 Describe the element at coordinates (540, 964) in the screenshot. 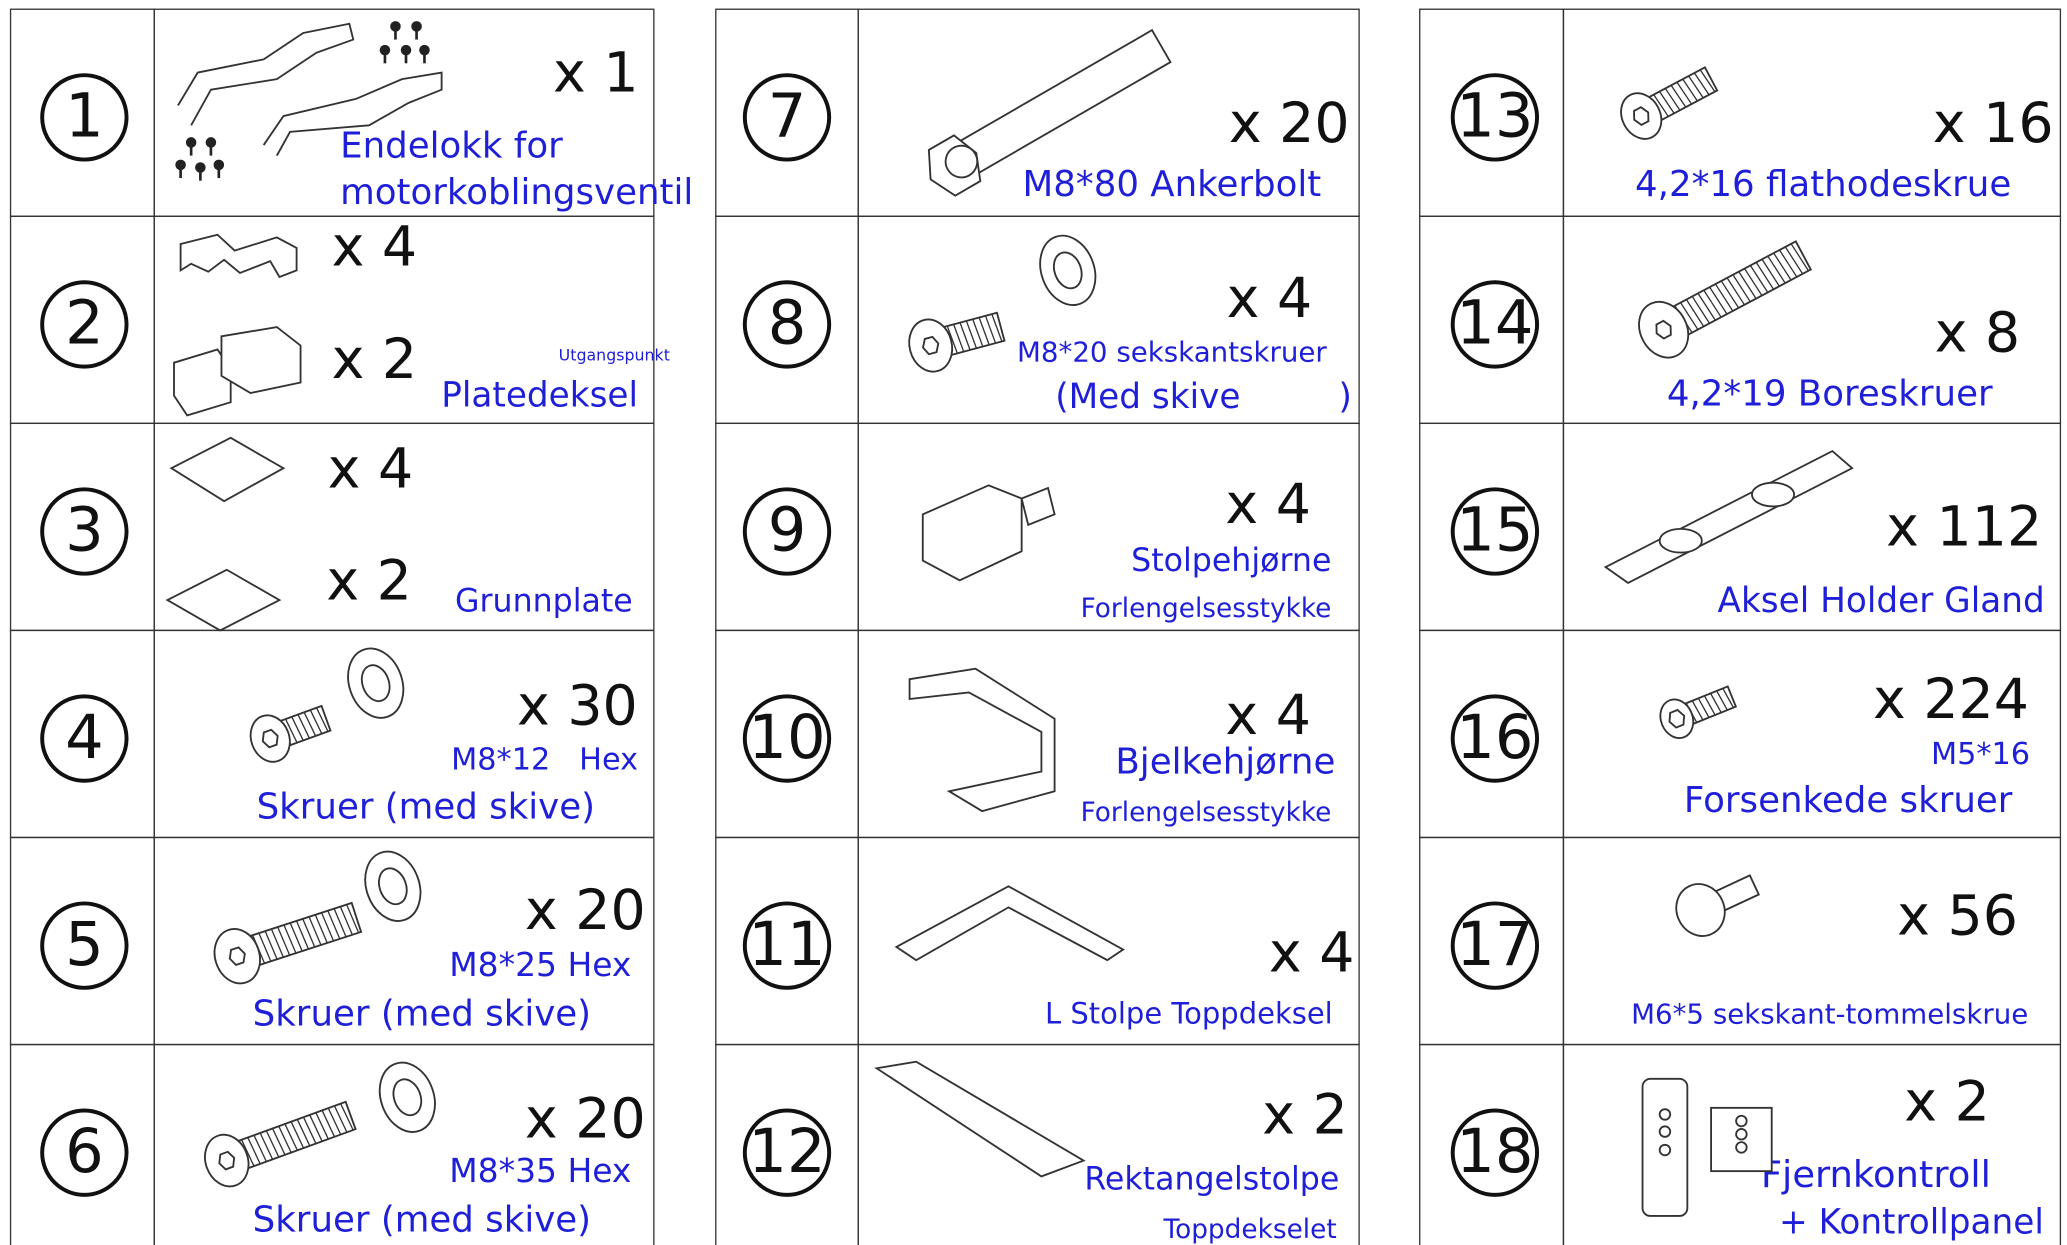

I see `part-label: M8*25 Hex` at that location.